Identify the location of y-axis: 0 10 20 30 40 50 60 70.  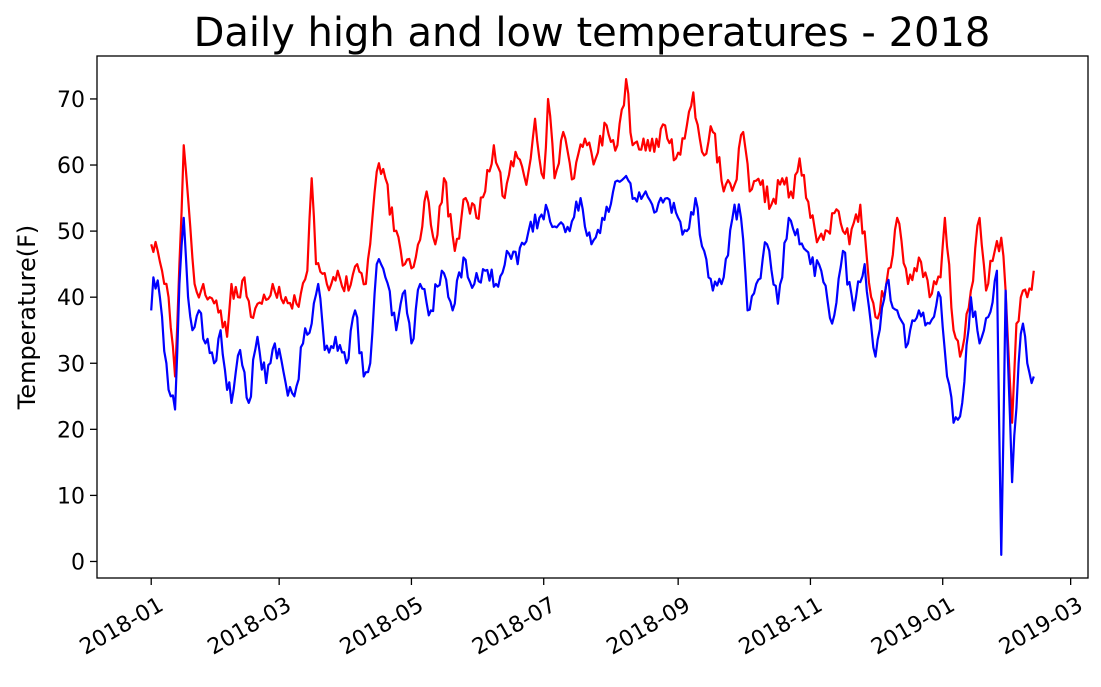
(77, 331).